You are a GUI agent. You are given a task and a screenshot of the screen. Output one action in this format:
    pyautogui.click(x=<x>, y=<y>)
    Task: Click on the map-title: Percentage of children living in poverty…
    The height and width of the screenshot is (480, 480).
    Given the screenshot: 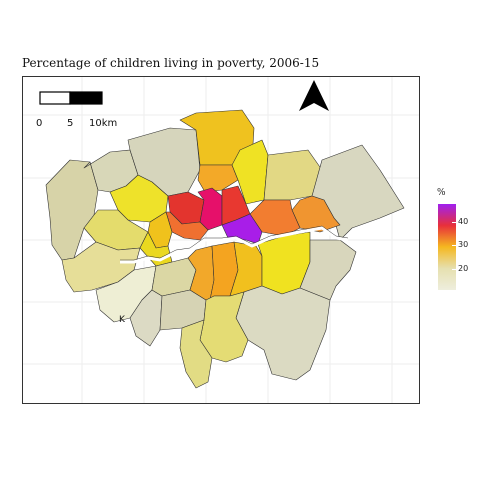 What is the action you would take?
    pyautogui.click(x=171, y=63)
    